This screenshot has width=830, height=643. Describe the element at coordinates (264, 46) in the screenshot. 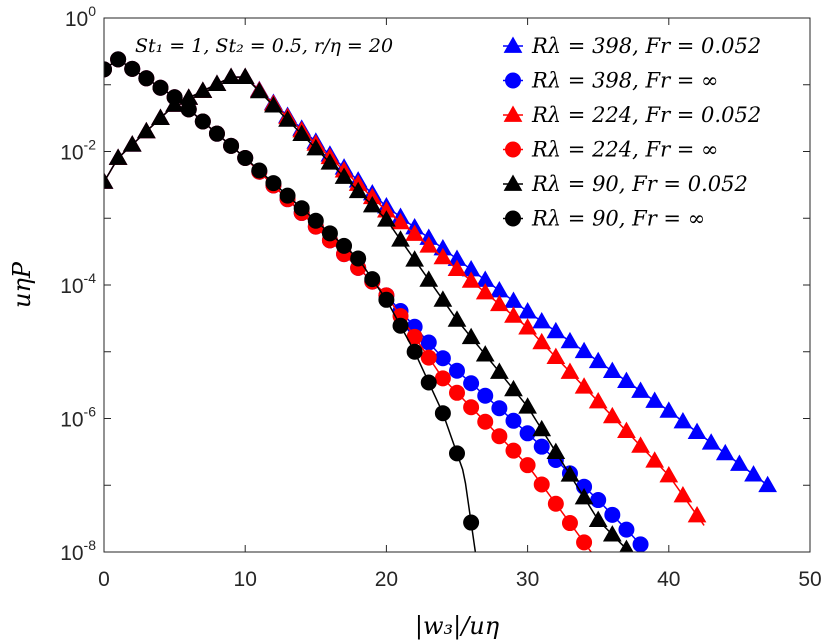

I see `annotation-text: St₁ = 1, St₂ = 0.5, r/η = 20` at that location.